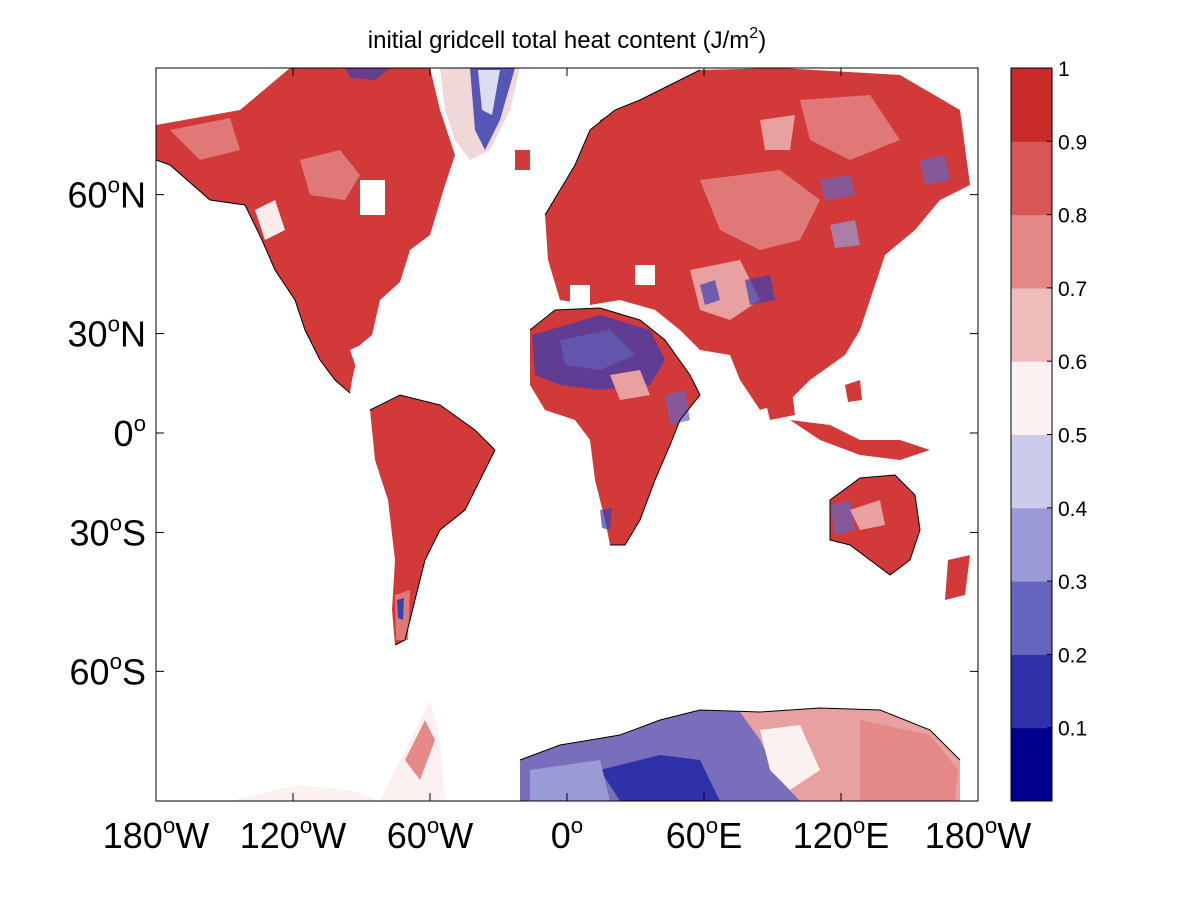  Describe the element at coordinates (1072, 729) in the screenshot. I see `colorbar-tick-label: 0.1` at that location.